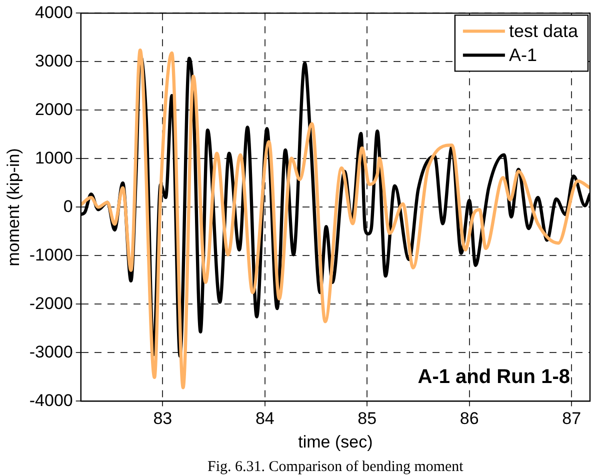  What do you see at coordinates (68, 206) in the screenshot?
I see `y-tick-label: 0` at bounding box center [68, 206].